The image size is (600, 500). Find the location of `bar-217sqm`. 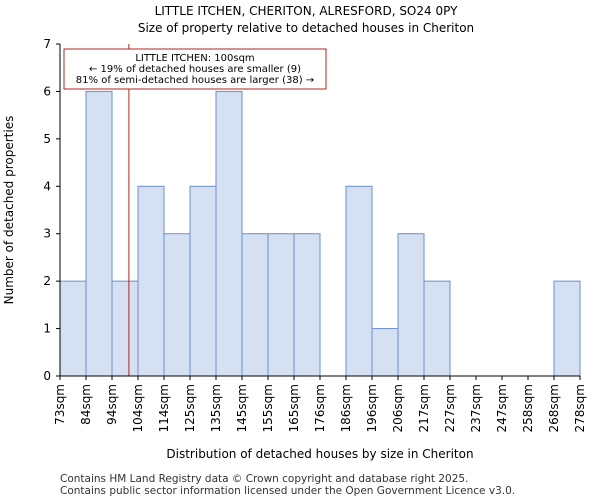

bar-217sqm is located at coordinates (437, 328).